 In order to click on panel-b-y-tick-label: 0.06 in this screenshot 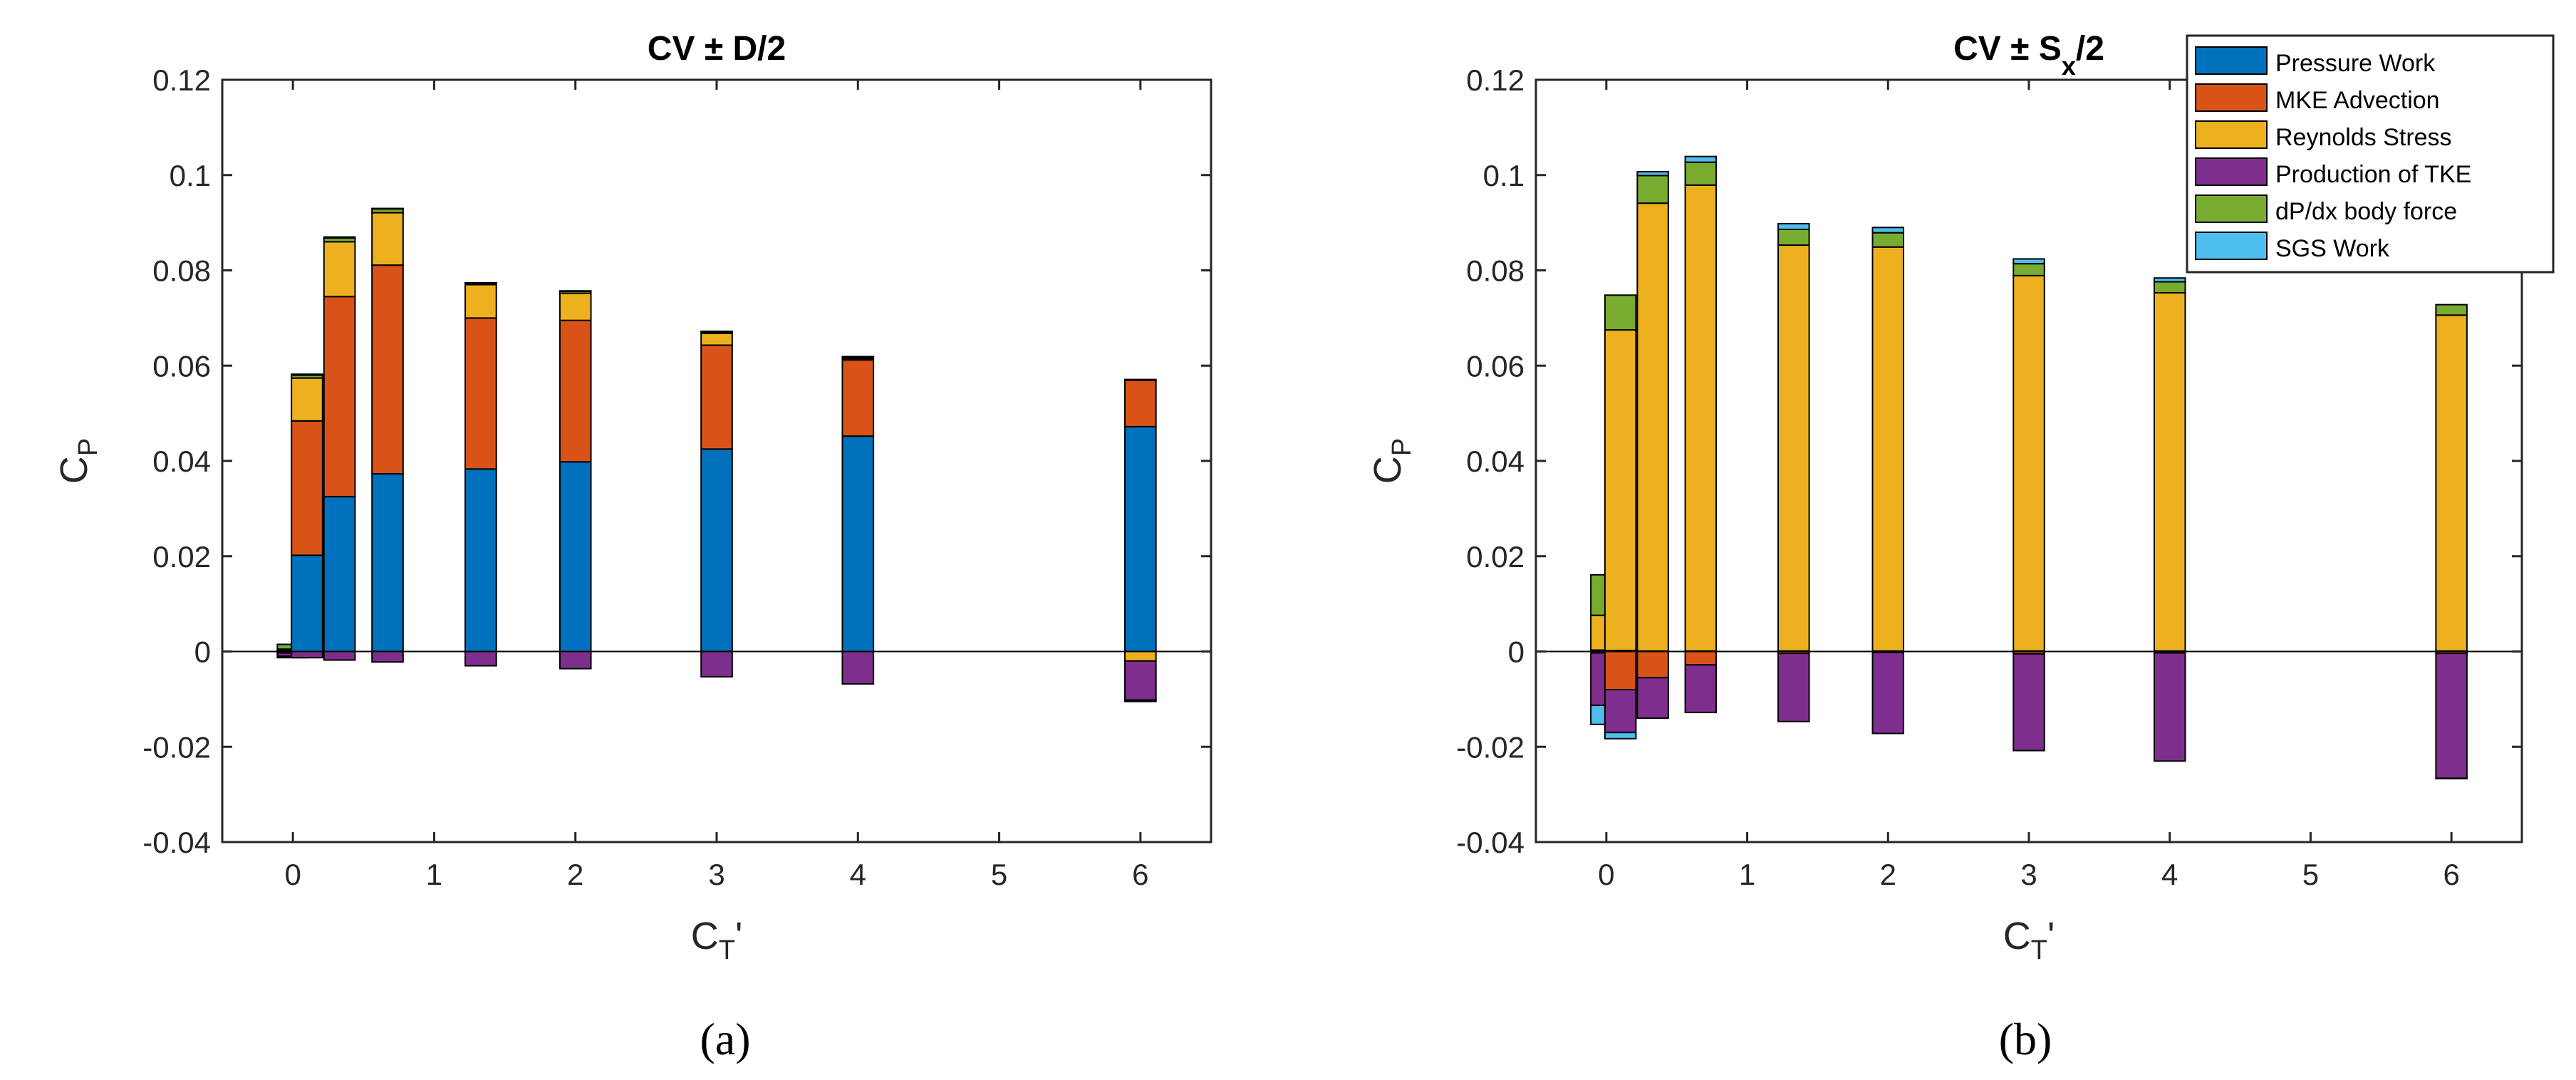, I will do `click(1495, 366)`.